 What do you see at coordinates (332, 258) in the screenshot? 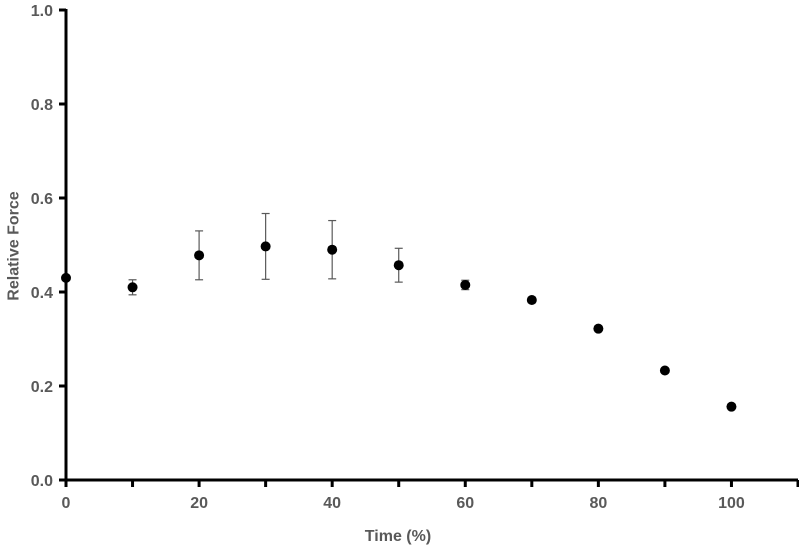
I see `error-bars` at bounding box center [332, 258].